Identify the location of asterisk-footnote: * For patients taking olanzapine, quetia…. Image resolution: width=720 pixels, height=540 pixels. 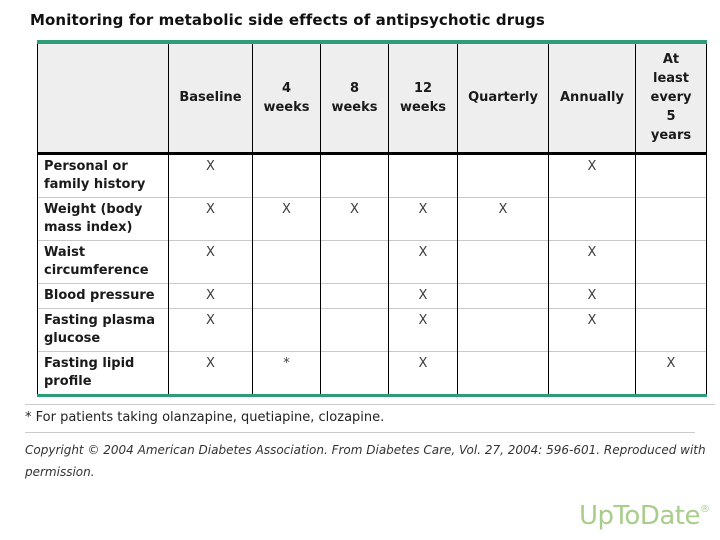
(205, 417).